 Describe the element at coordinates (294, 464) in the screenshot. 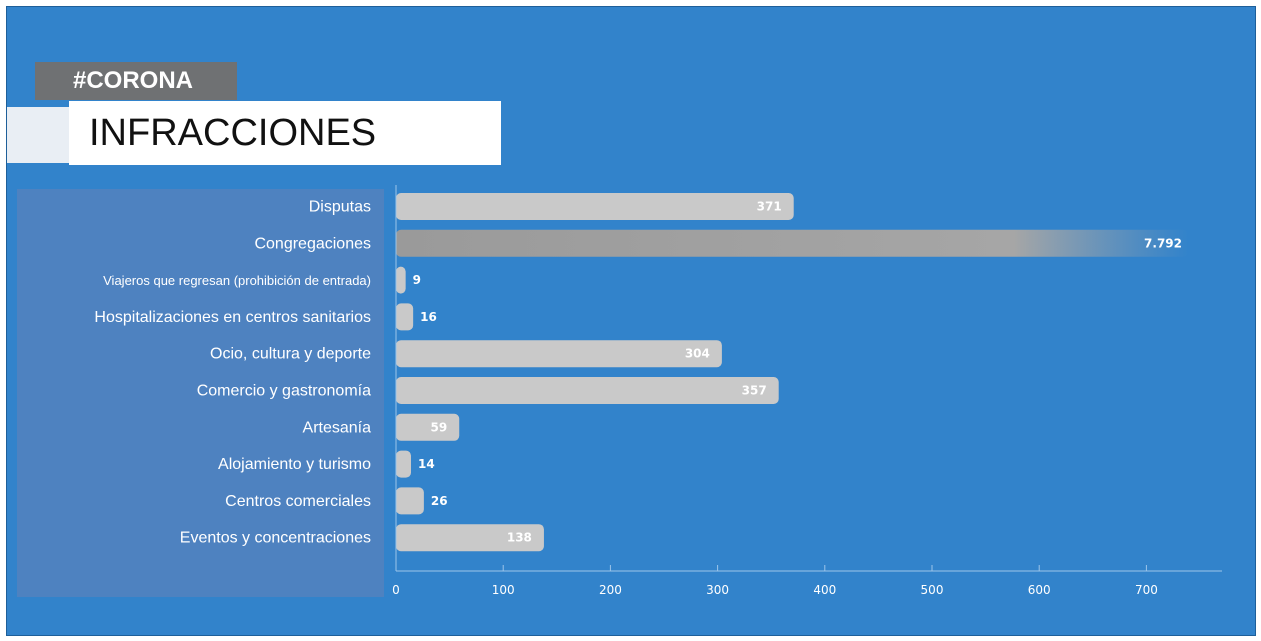

I see `category-label: Alojamiento y turismo` at that location.